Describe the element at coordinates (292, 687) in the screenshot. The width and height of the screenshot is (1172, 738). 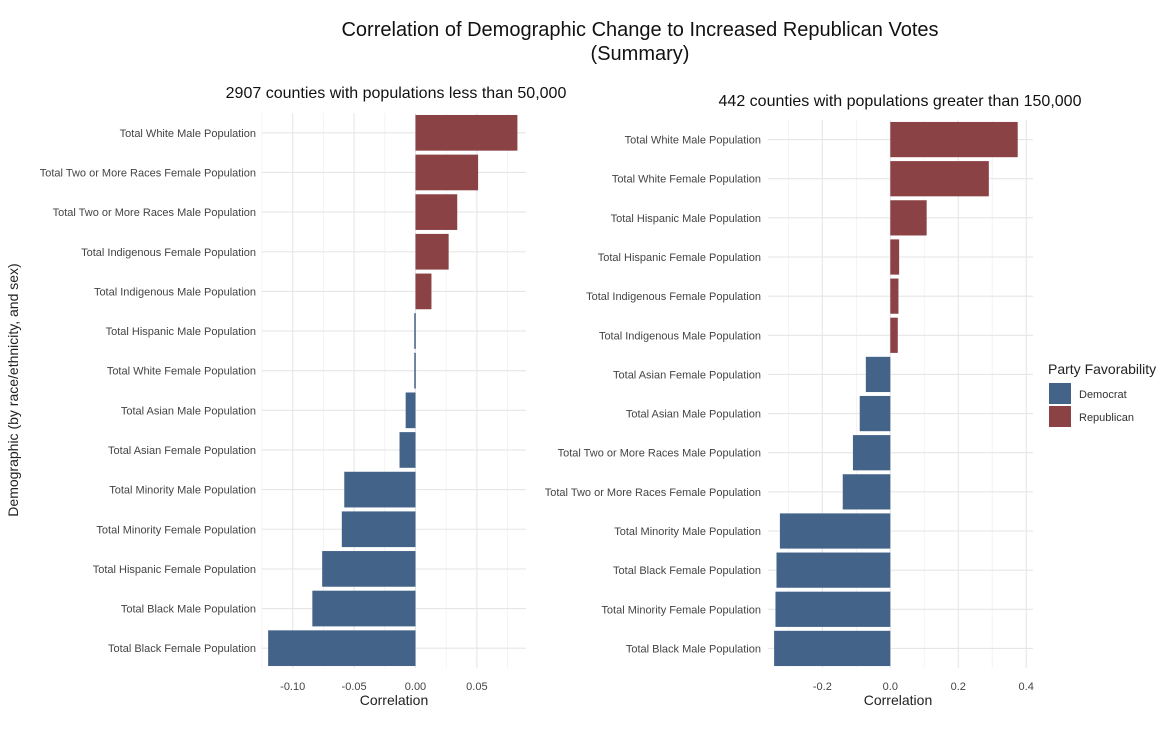
I see `x-tick-label: -0.10` at that location.